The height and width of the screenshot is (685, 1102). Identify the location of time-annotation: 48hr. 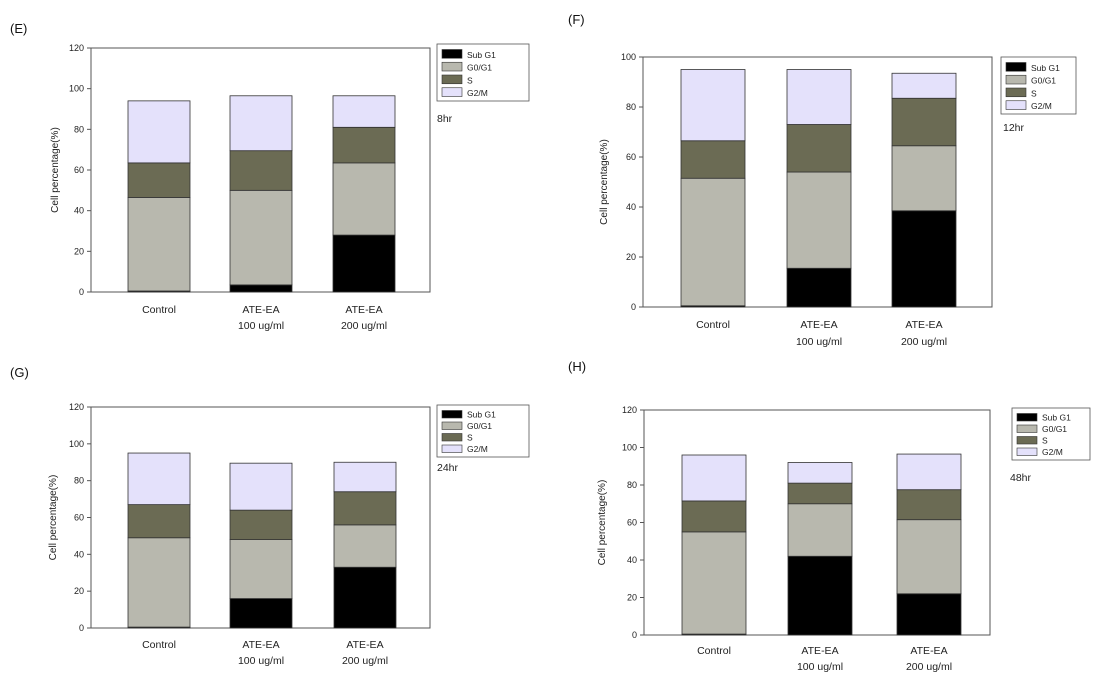
(1021, 478).